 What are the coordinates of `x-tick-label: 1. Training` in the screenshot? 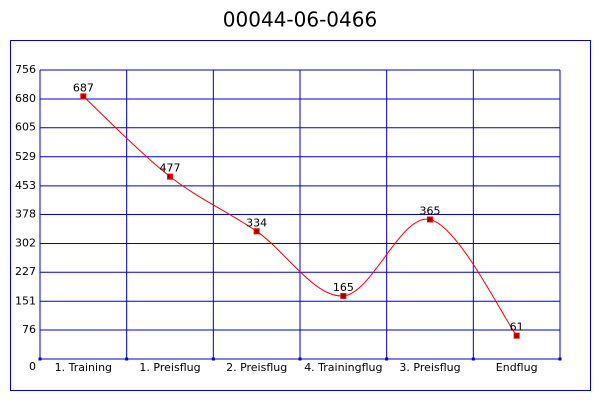 It's located at (83, 367).